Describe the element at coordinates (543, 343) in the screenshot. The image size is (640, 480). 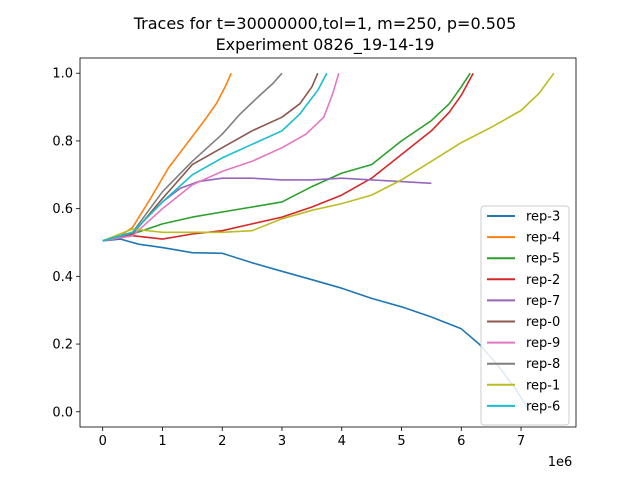
I see `legend-label-rep-9: rep-9` at that location.